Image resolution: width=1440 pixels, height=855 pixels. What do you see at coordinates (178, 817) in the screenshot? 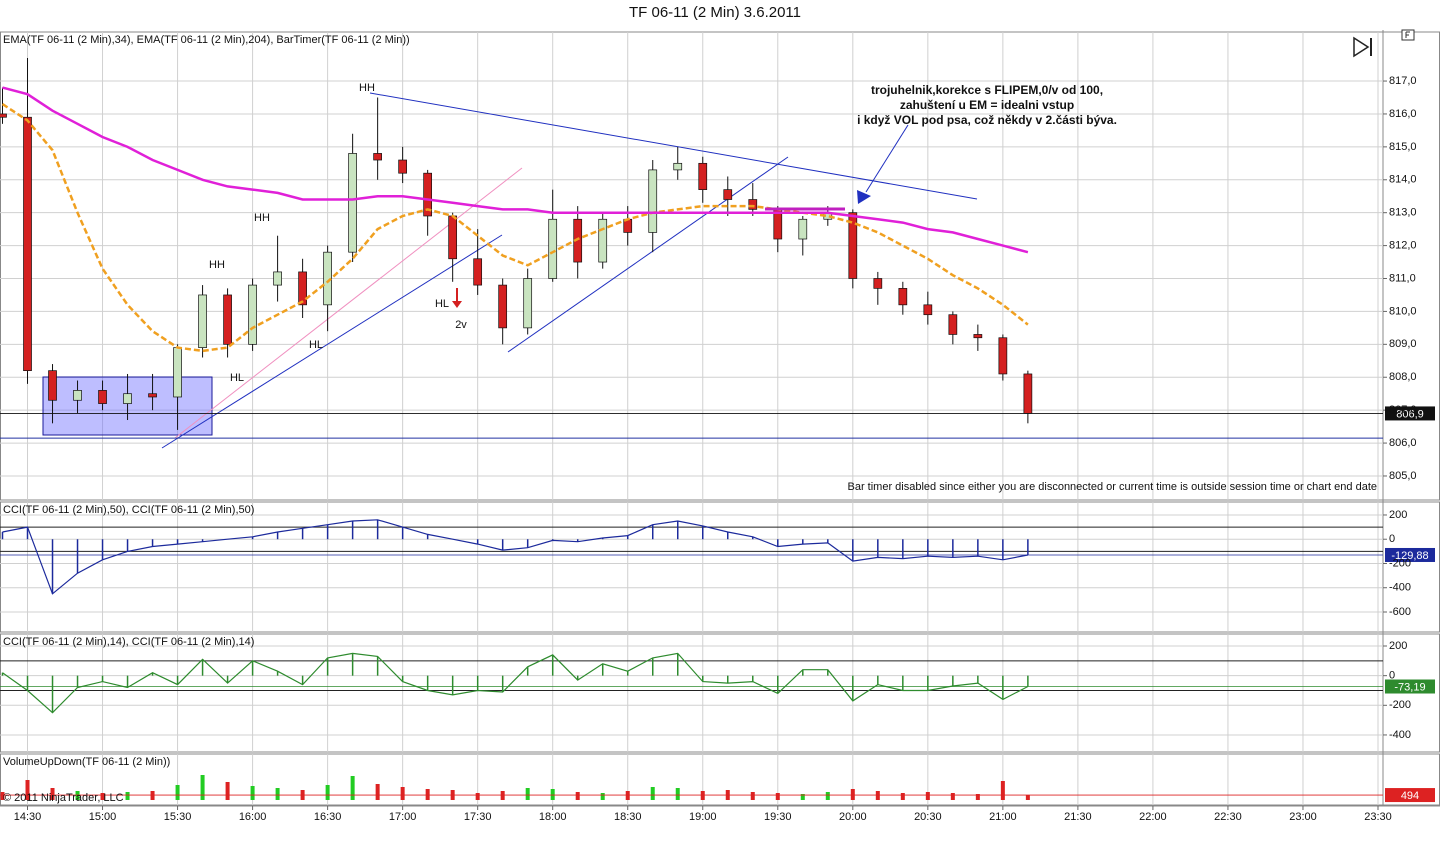
I see `x-tick-label: 15:30` at bounding box center [178, 817].